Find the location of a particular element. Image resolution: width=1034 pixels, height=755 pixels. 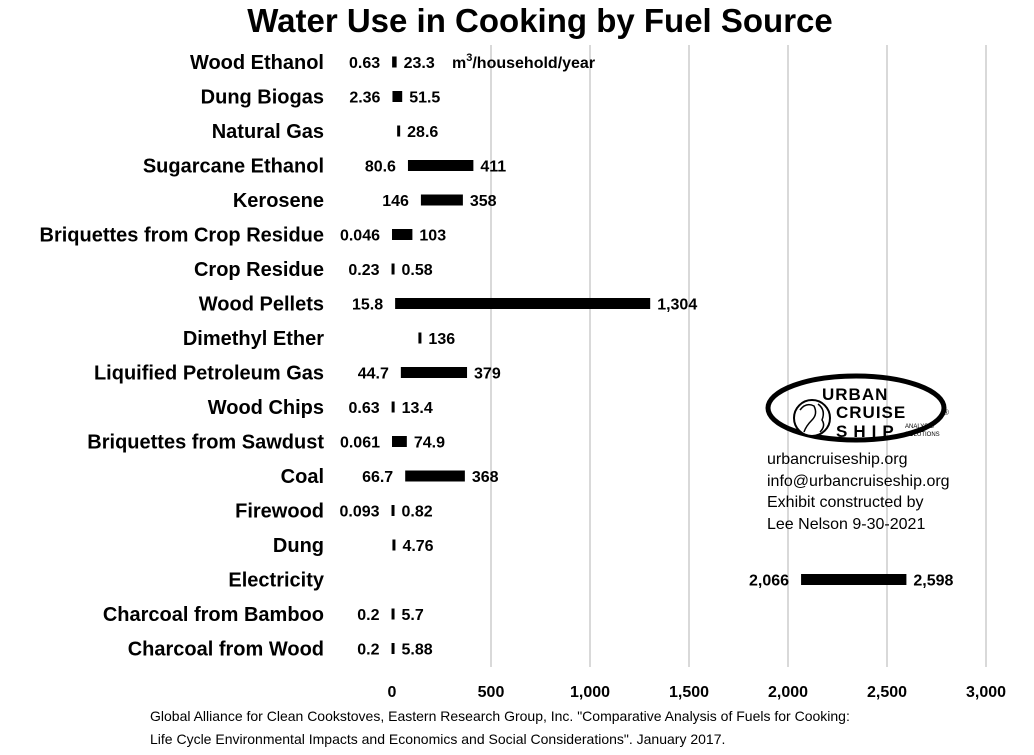

low-value-label: 0.093 is located at coordinates (359, 512).